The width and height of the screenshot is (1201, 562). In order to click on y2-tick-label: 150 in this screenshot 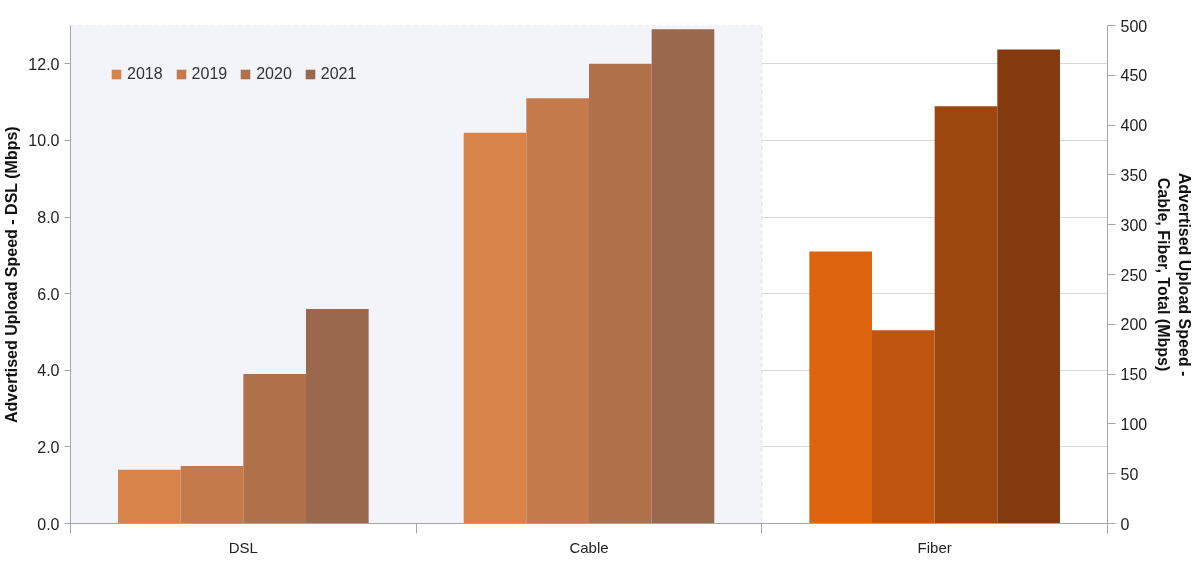, I will do `click(1134, 375)`.